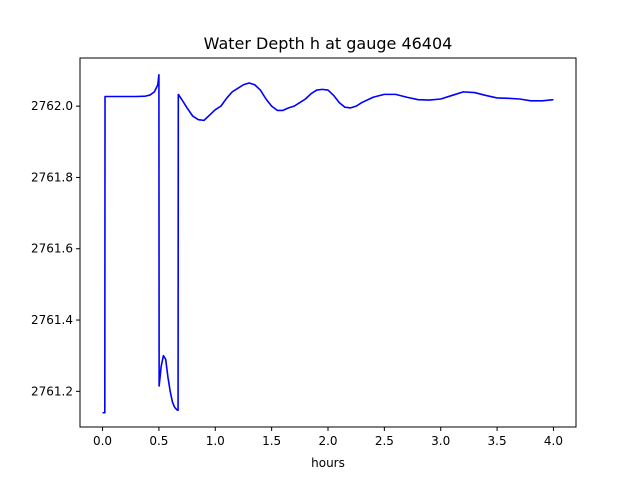 The height and width of the screenshot is (480, 640). I want to click on x-tick-label: 4.0, so click(553, 441).